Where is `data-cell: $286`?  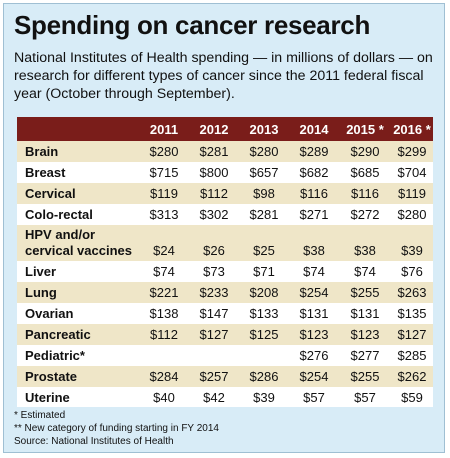 data-cell: $286 is located at coordinates (264, 376).